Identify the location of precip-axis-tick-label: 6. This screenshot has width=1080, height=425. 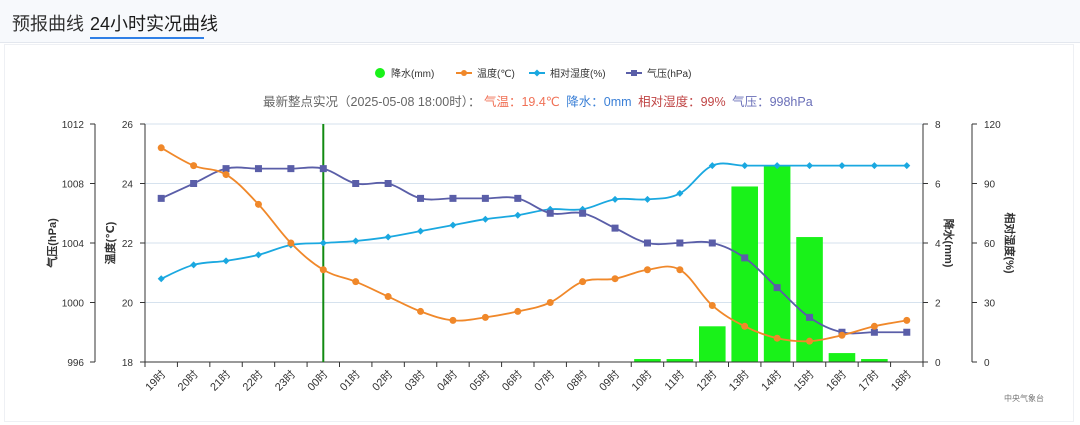
(938, 185).